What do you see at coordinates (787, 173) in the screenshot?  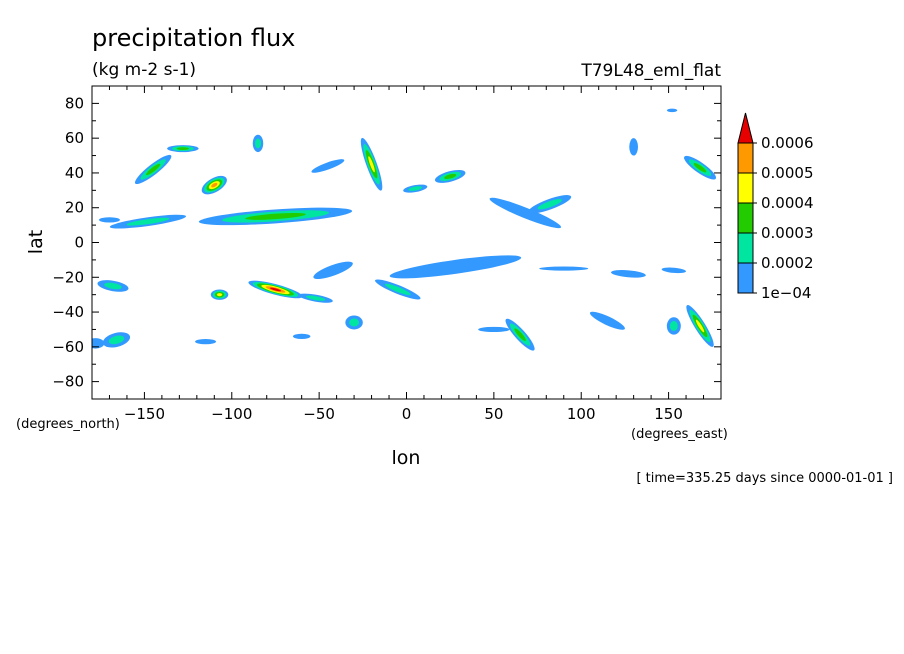 I see `colorbar-label: 0.0005` at bounding box center [787, 173].